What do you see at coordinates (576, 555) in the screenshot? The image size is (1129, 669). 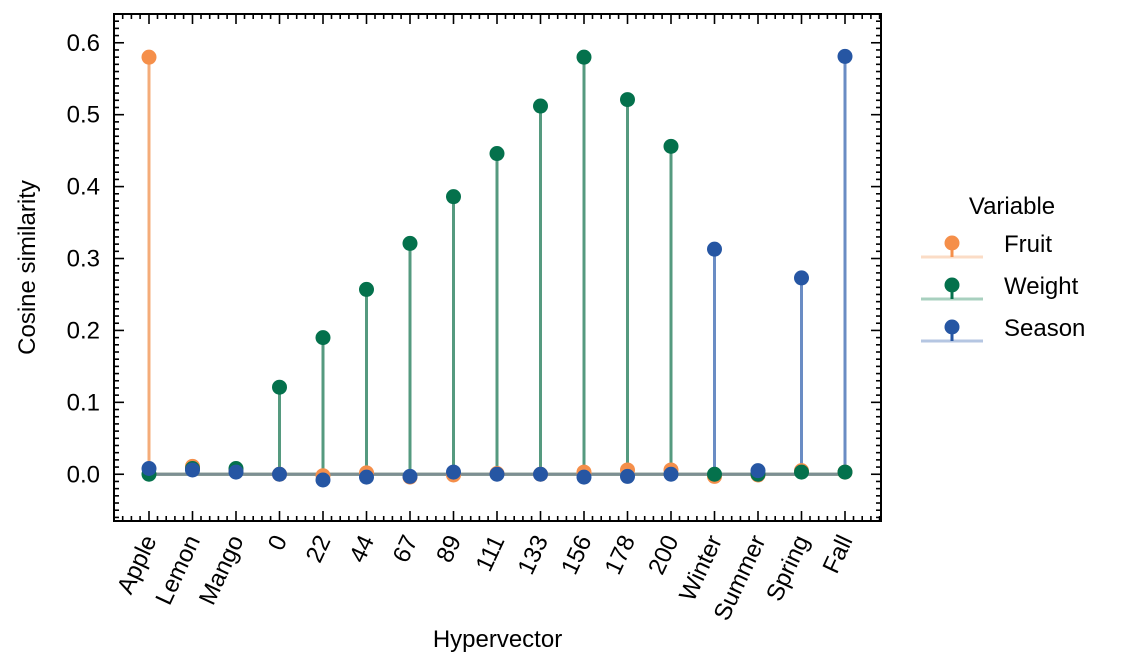 I see `x-tick-label-10: 156` at bounding box center [576, 555].